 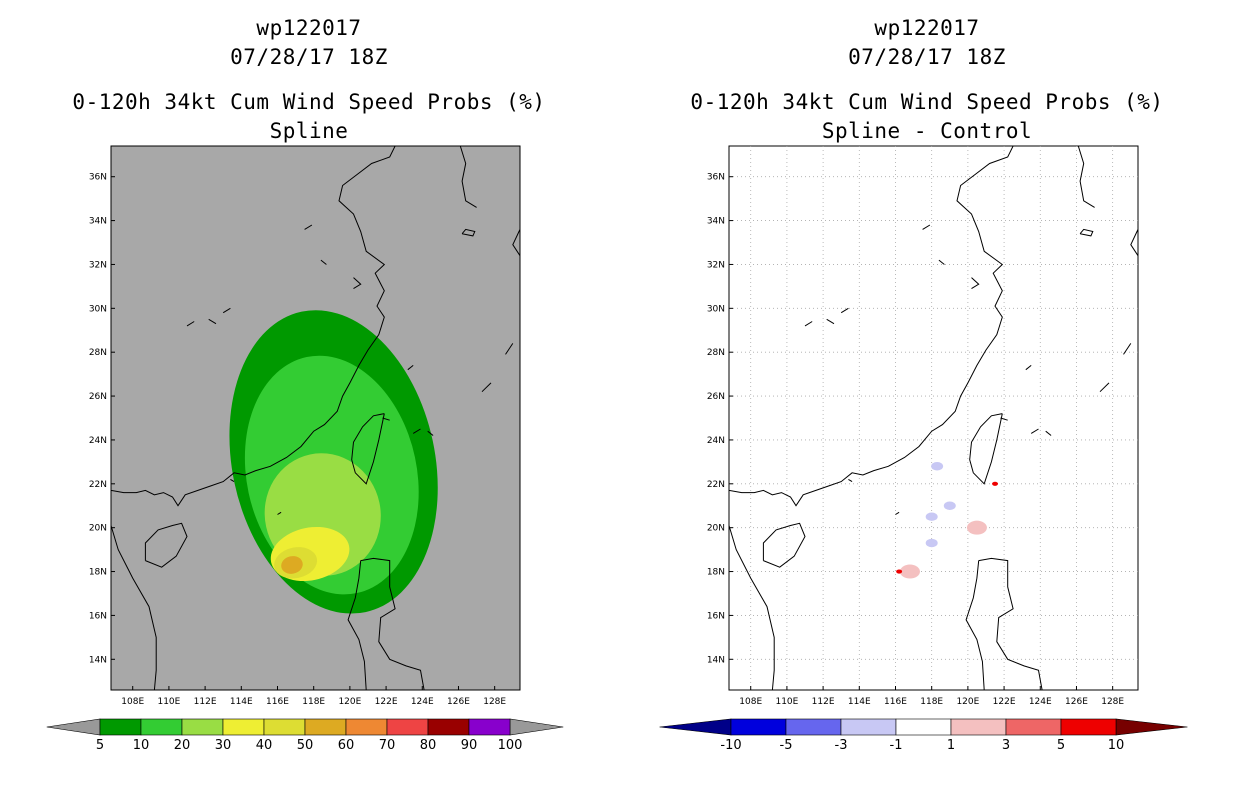 I want to click on left-coastline-taiwan, so click(x=368, y=449).